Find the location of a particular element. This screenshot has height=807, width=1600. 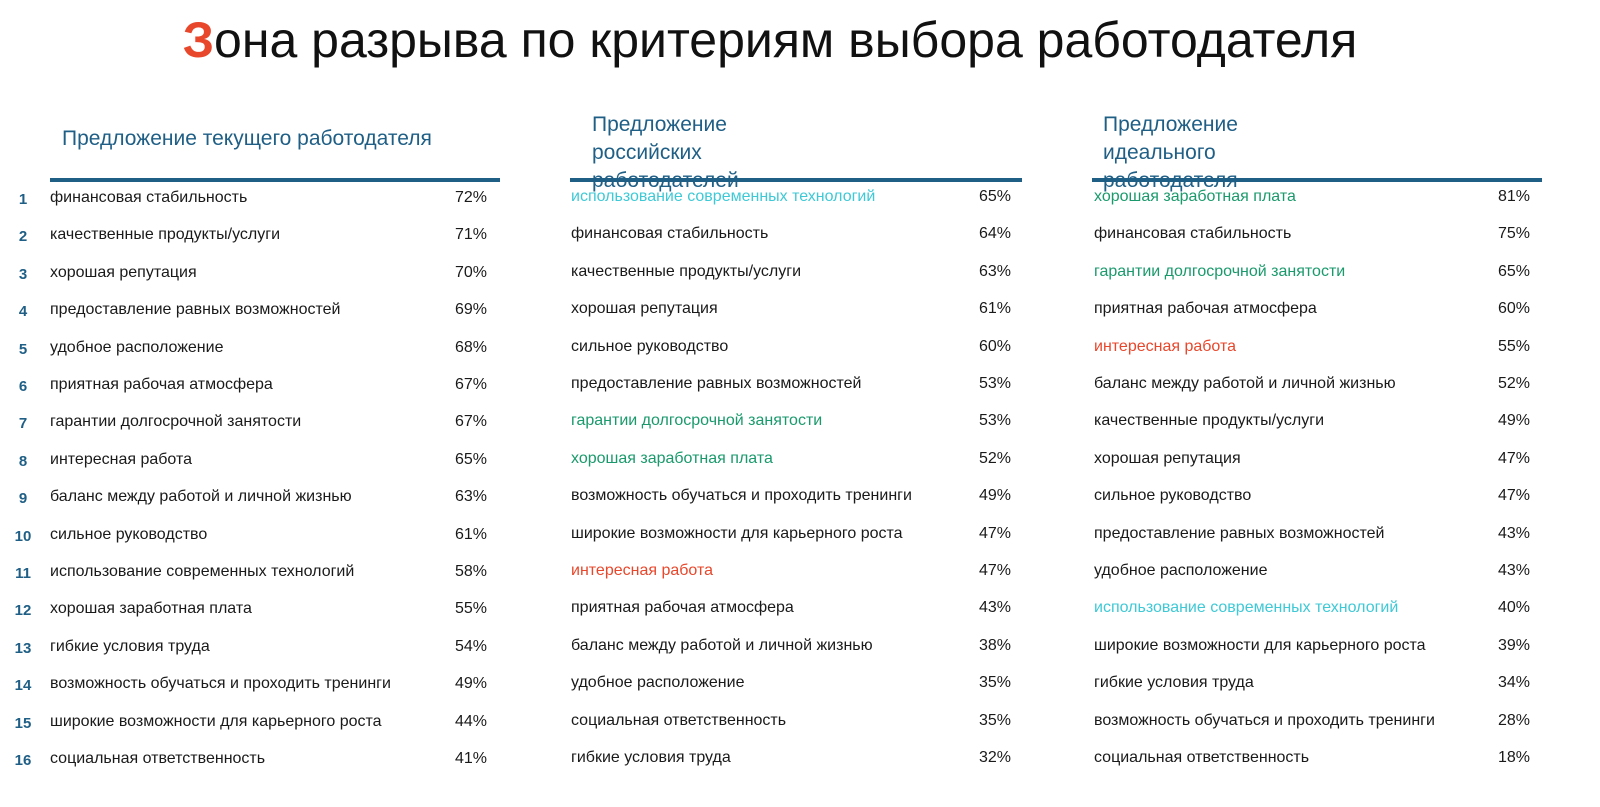

rank-number: 10 is located at coordinates (23, 536).